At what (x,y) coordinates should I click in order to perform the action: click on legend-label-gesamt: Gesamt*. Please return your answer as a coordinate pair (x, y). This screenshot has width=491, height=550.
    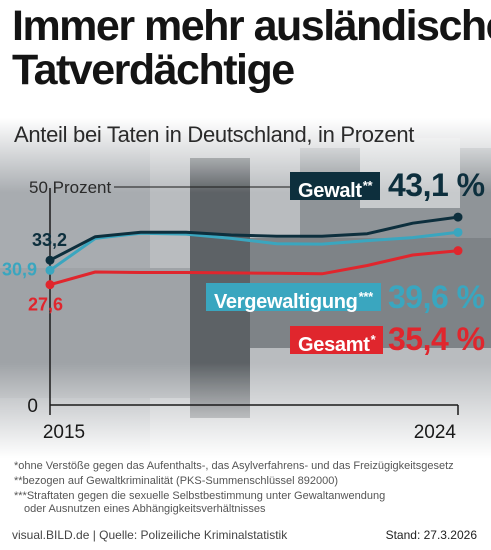
    Looking at the image, I should click on (337, 341).